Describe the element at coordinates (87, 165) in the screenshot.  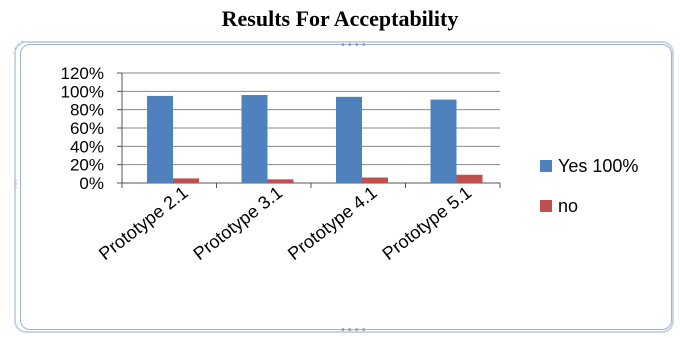
I see `y-tick-label: 20%` at that location.